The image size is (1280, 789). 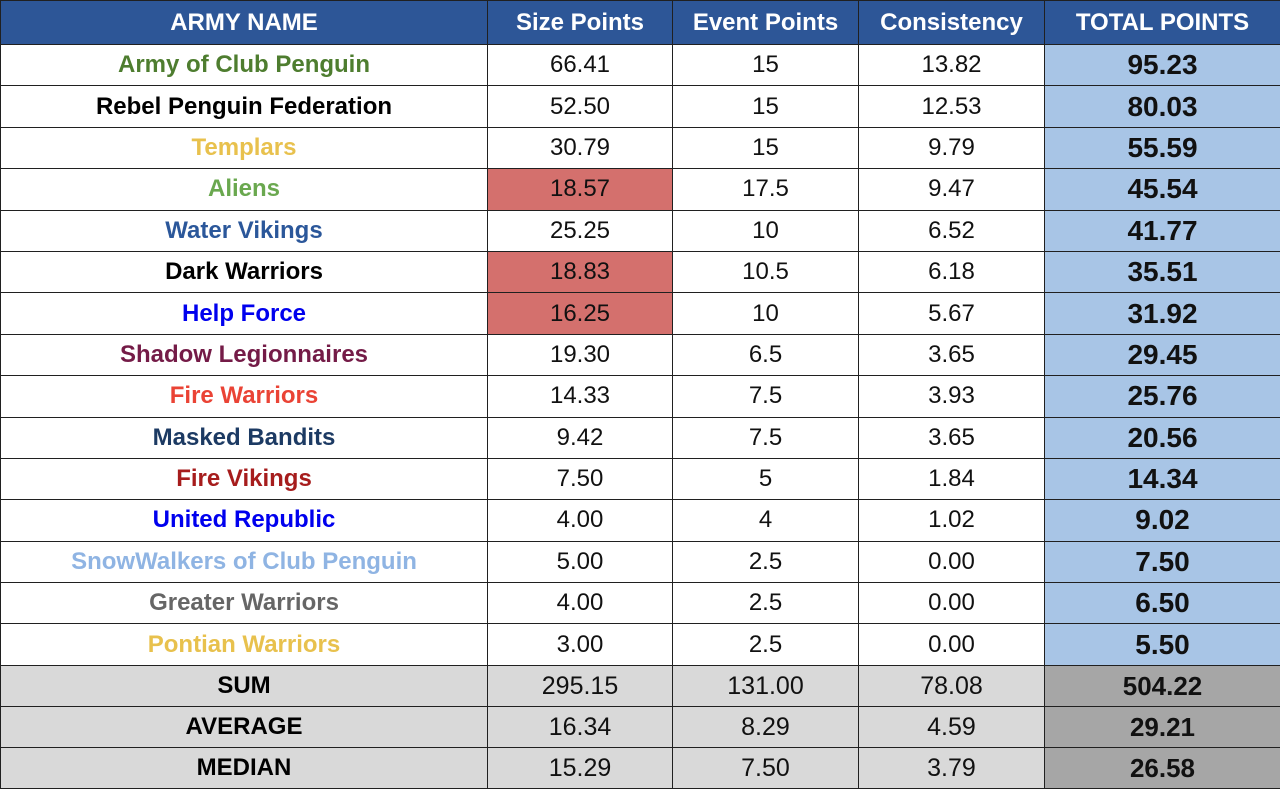 What do you see at coordinates (951, 686) in the screenshot?
I see `summary-consistency-cell: 78.08` at bounding box center [951, 686].